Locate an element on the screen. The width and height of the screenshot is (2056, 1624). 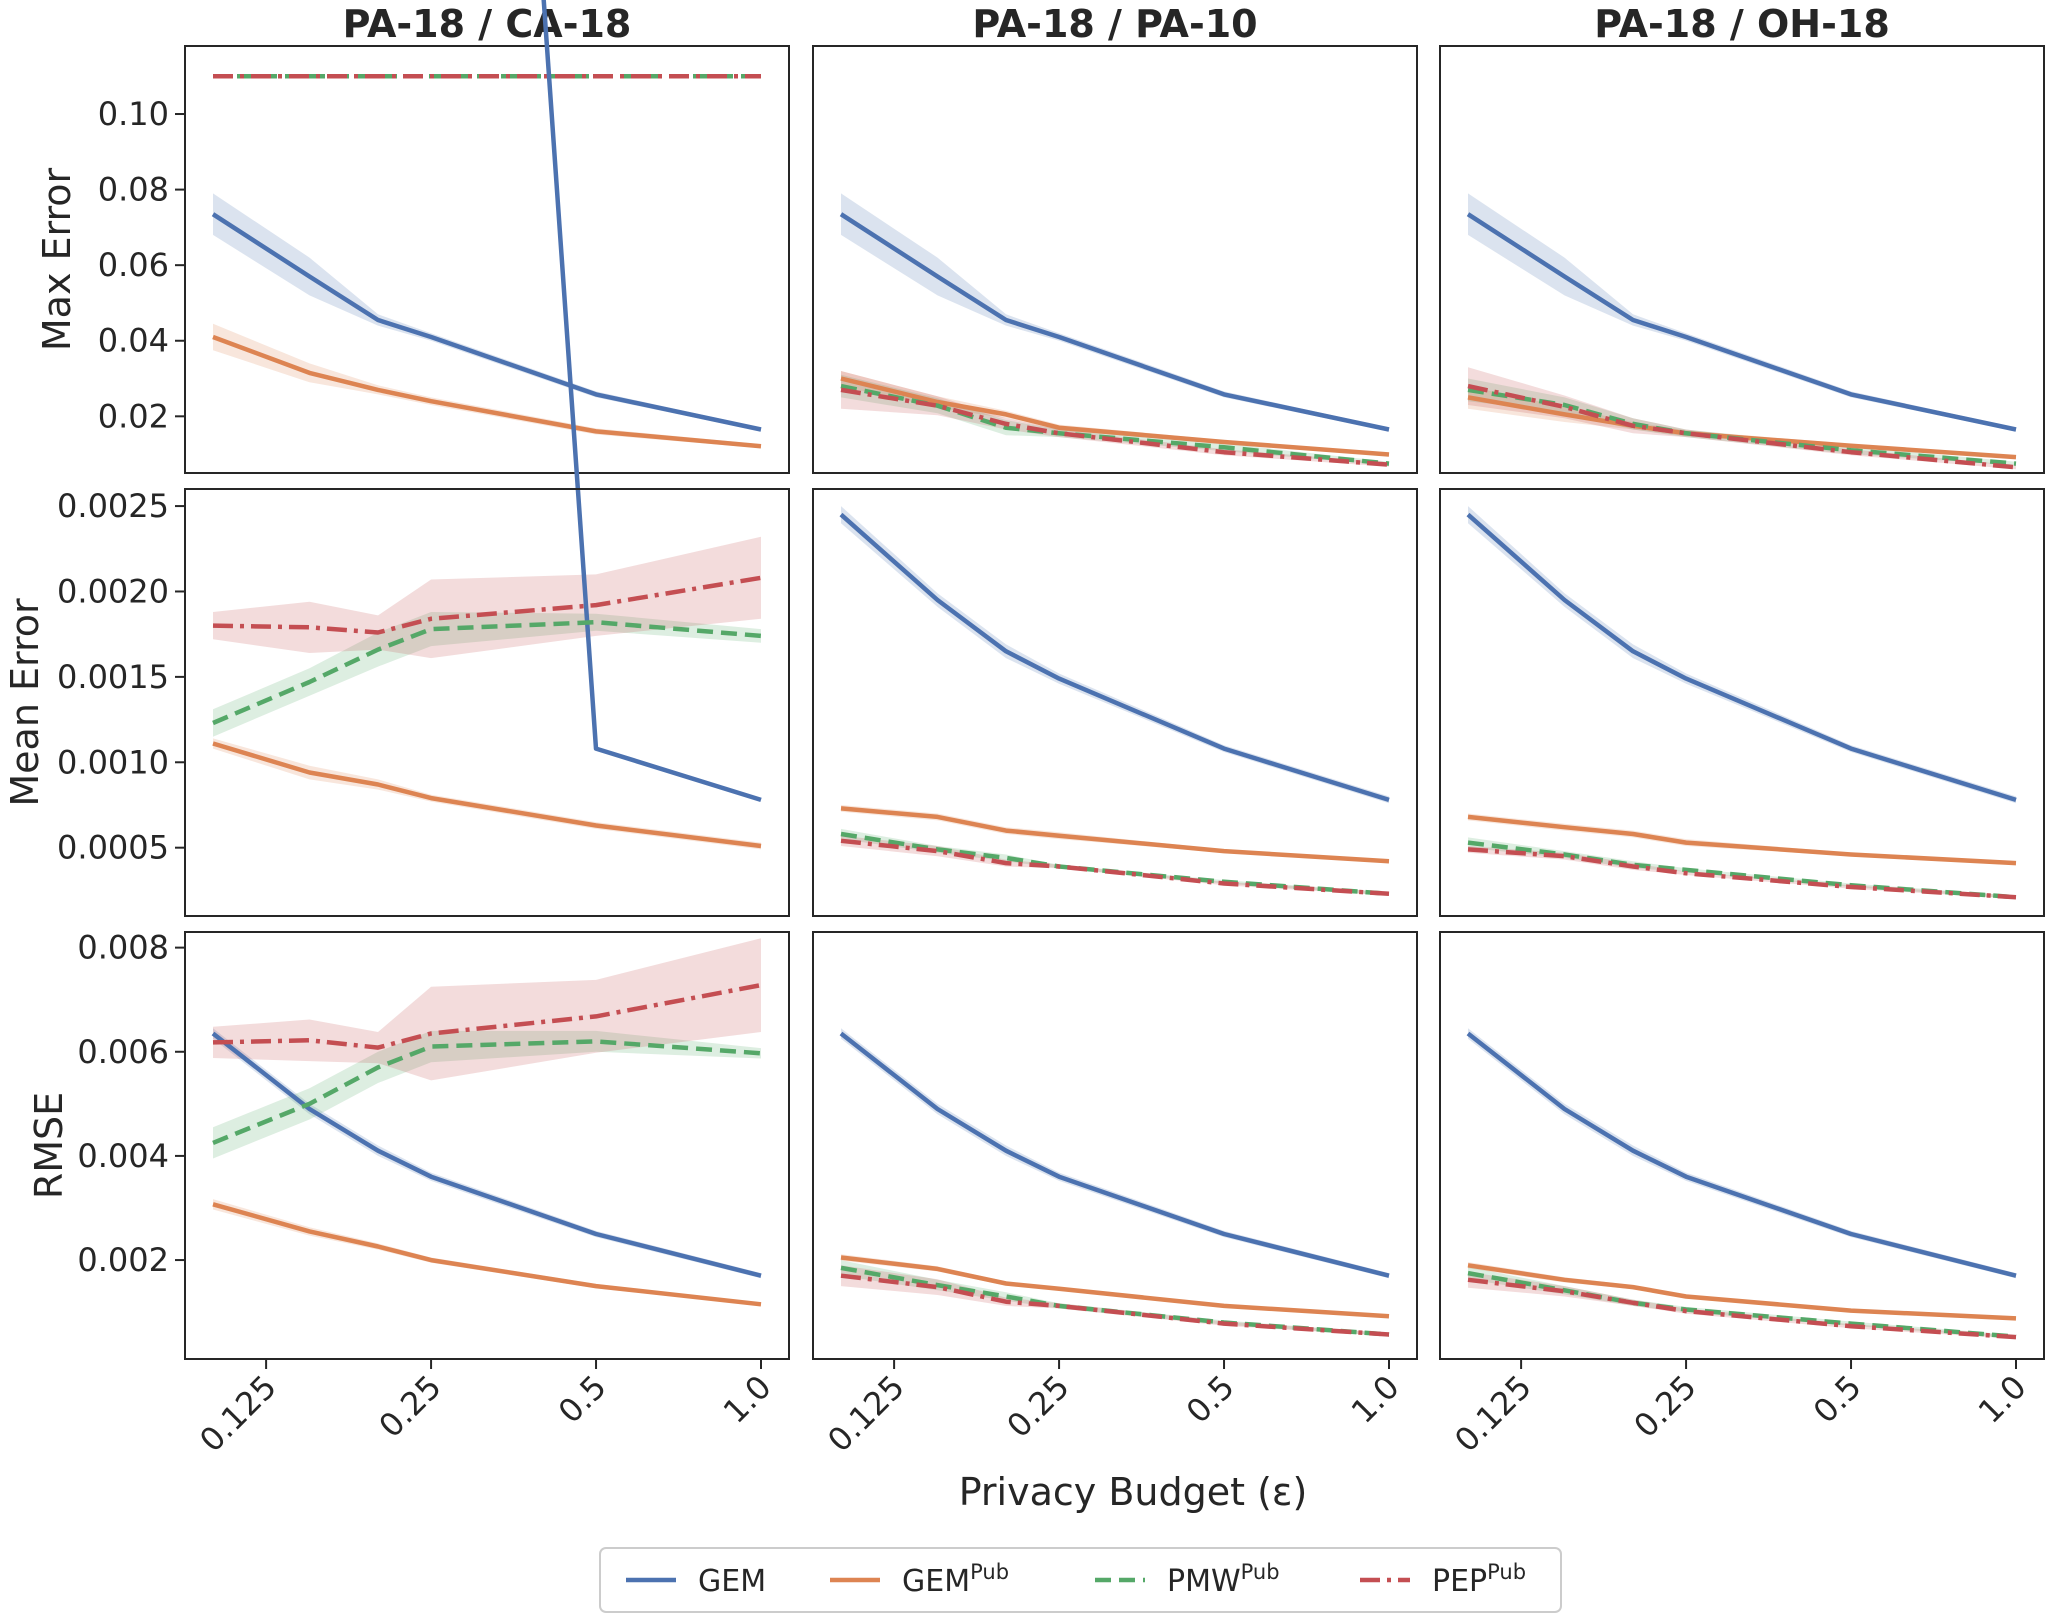
y-tick-label: 0.008 is located at coordinates (123, 948).